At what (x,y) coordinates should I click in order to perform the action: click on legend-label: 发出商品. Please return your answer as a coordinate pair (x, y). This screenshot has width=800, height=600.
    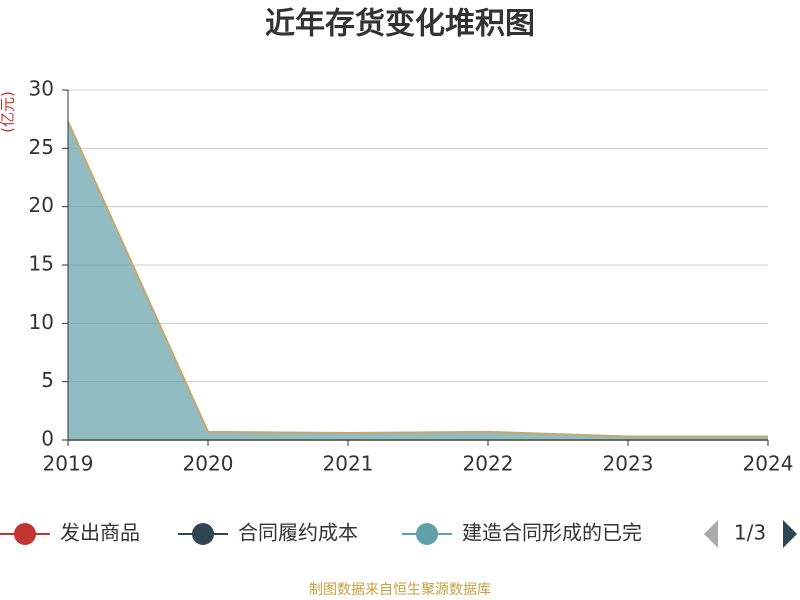
    Looking at the image, I should click on (100, 533).